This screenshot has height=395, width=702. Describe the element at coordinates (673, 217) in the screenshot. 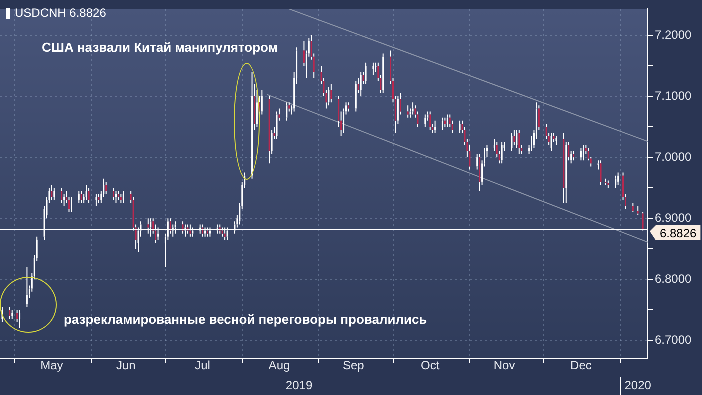

I see `y-tick-label: 6.9000` at that location.